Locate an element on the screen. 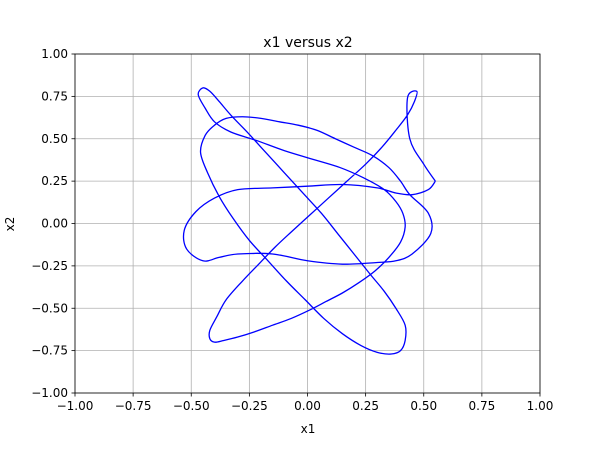  x-tick-label: −0.25 is located at coordinates (249, 406).